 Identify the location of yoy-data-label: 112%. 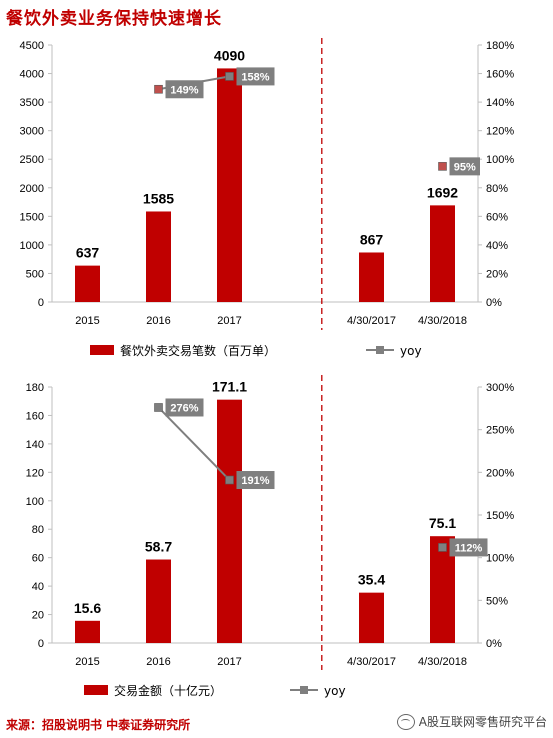
(469, 548).